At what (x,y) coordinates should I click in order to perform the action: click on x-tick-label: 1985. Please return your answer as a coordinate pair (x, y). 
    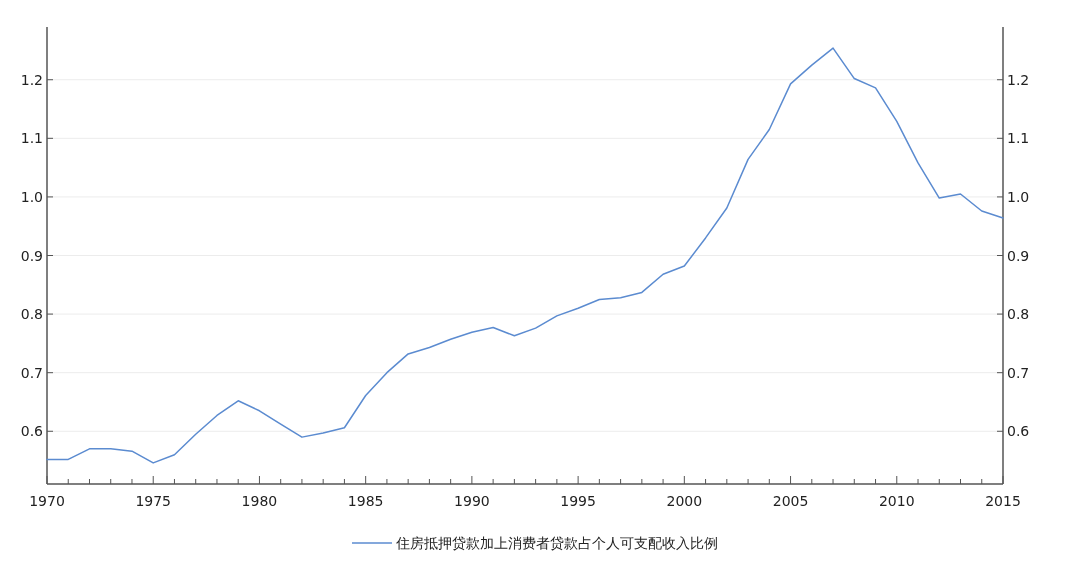
    Looking at the image, I should click on (365, 501).